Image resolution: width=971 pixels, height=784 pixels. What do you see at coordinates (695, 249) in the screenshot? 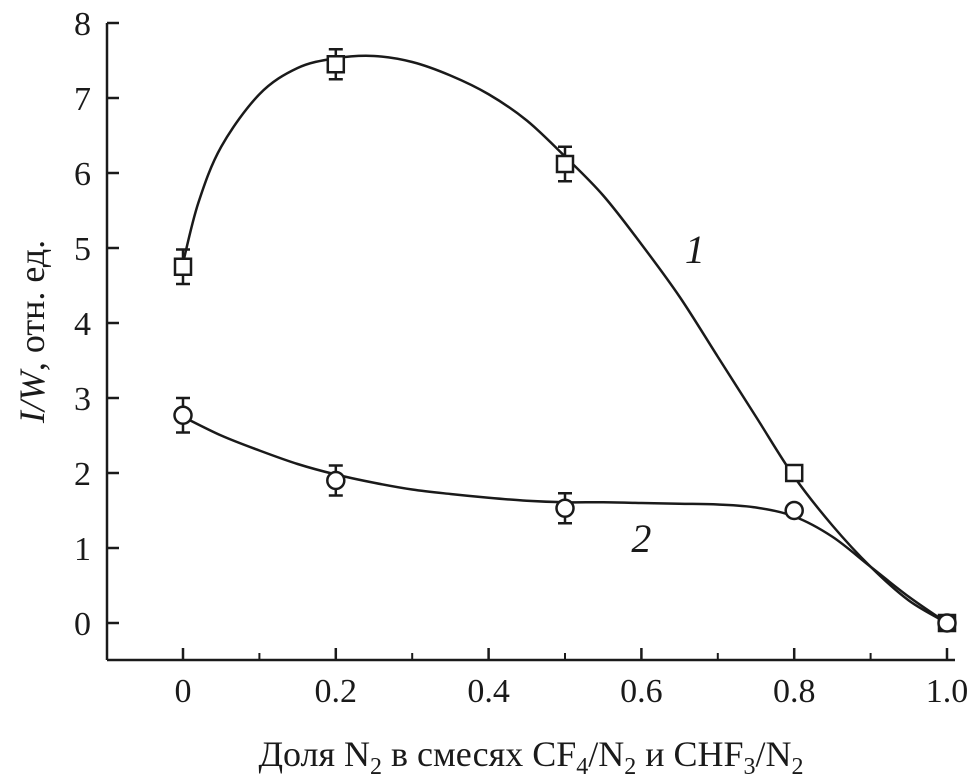
I see `series-1-label: 1` at bounding box center [695, 249].